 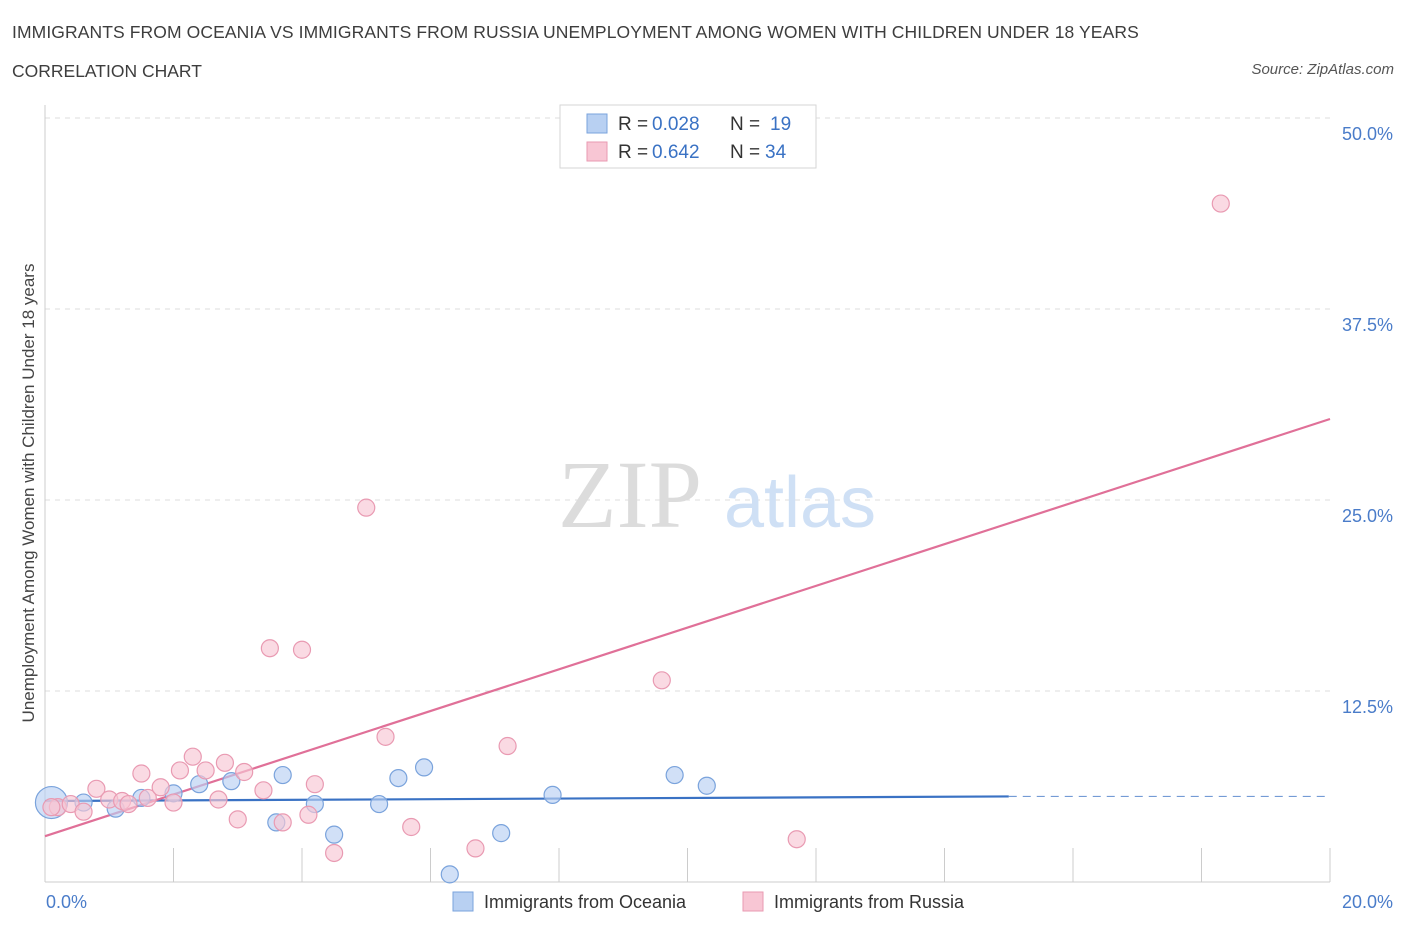 What do you see at coordinates (780, 124) in the screenshot?
I see `legend-n-value-oceania: 19` at bounding box center [780, 124].